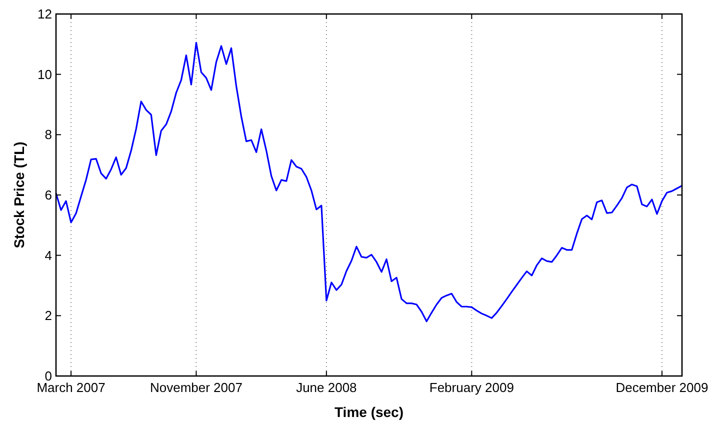 This screenshot has width=720, height=427. I want to click on y-tick-label: 10, so click(45, 74).